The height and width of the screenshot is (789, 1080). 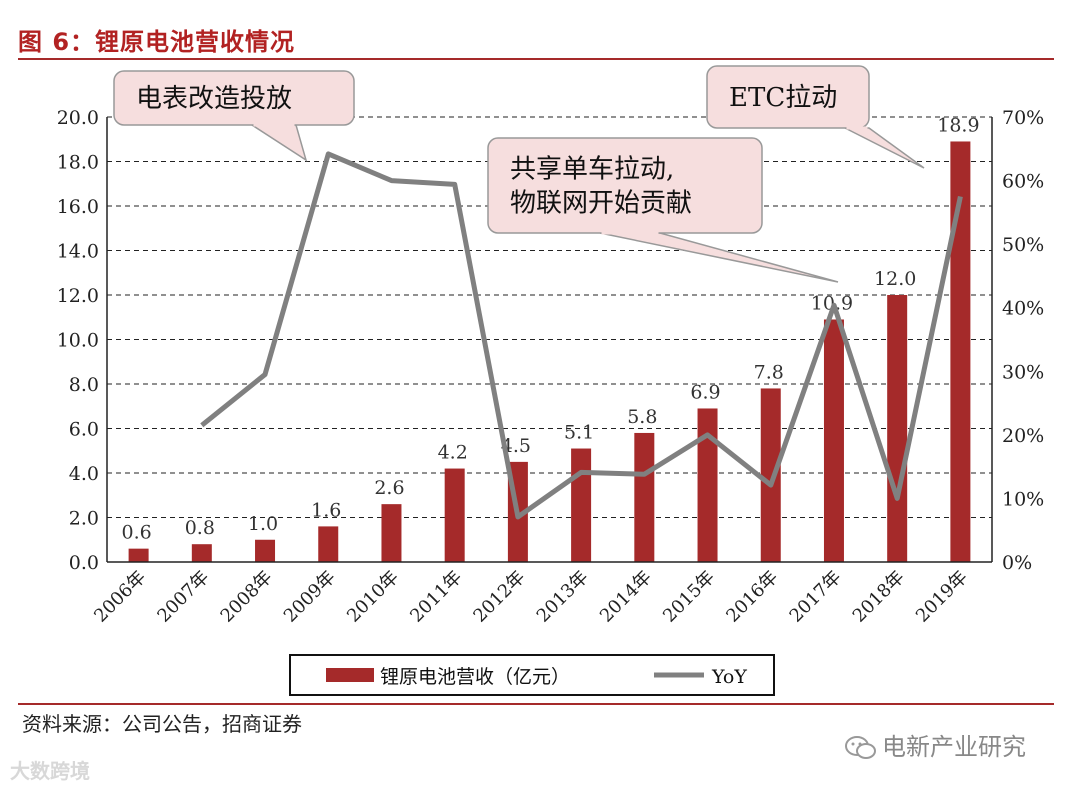 I want to click on bar-value-label: 4.2, so click(x=453, y=453).